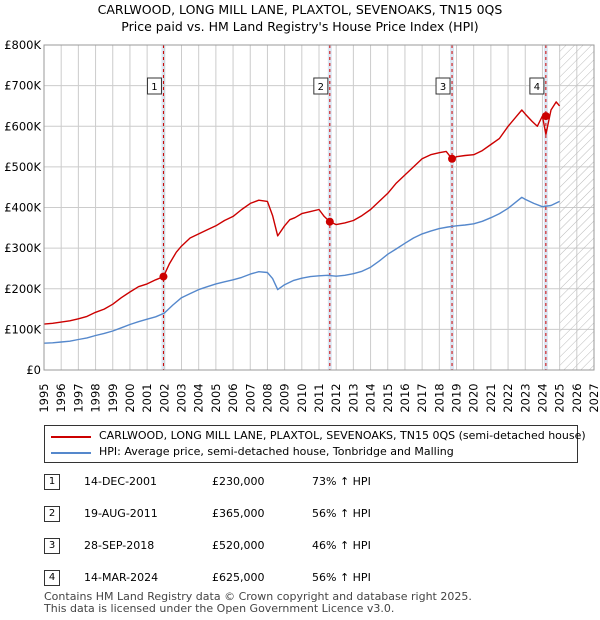  I want to click on x-tick-label: 2011, so click(319, 397).